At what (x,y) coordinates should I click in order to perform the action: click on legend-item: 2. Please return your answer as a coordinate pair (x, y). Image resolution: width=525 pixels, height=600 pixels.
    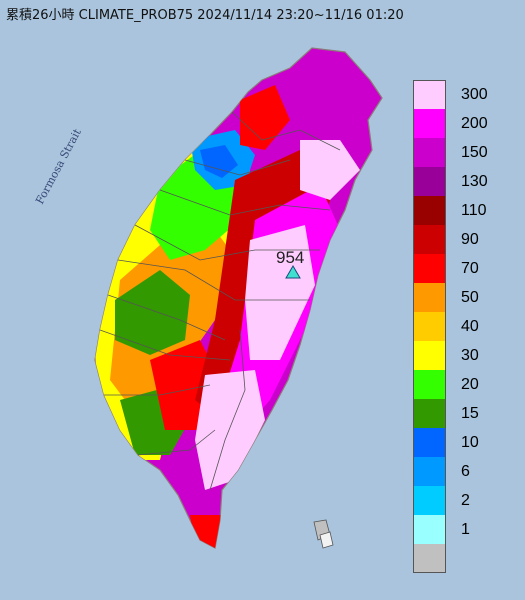
    Looking at the image, I should click on (468, 500).